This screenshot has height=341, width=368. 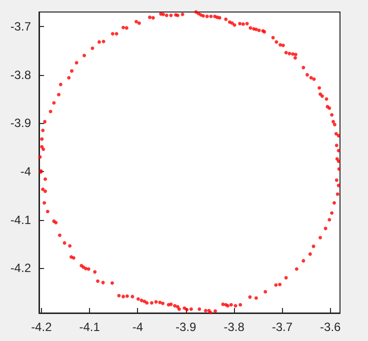 What do you see at coordinates (186, 327) in the screenshot?
I see `x-tick-label: -3.9` at bounding box center [186, 327].